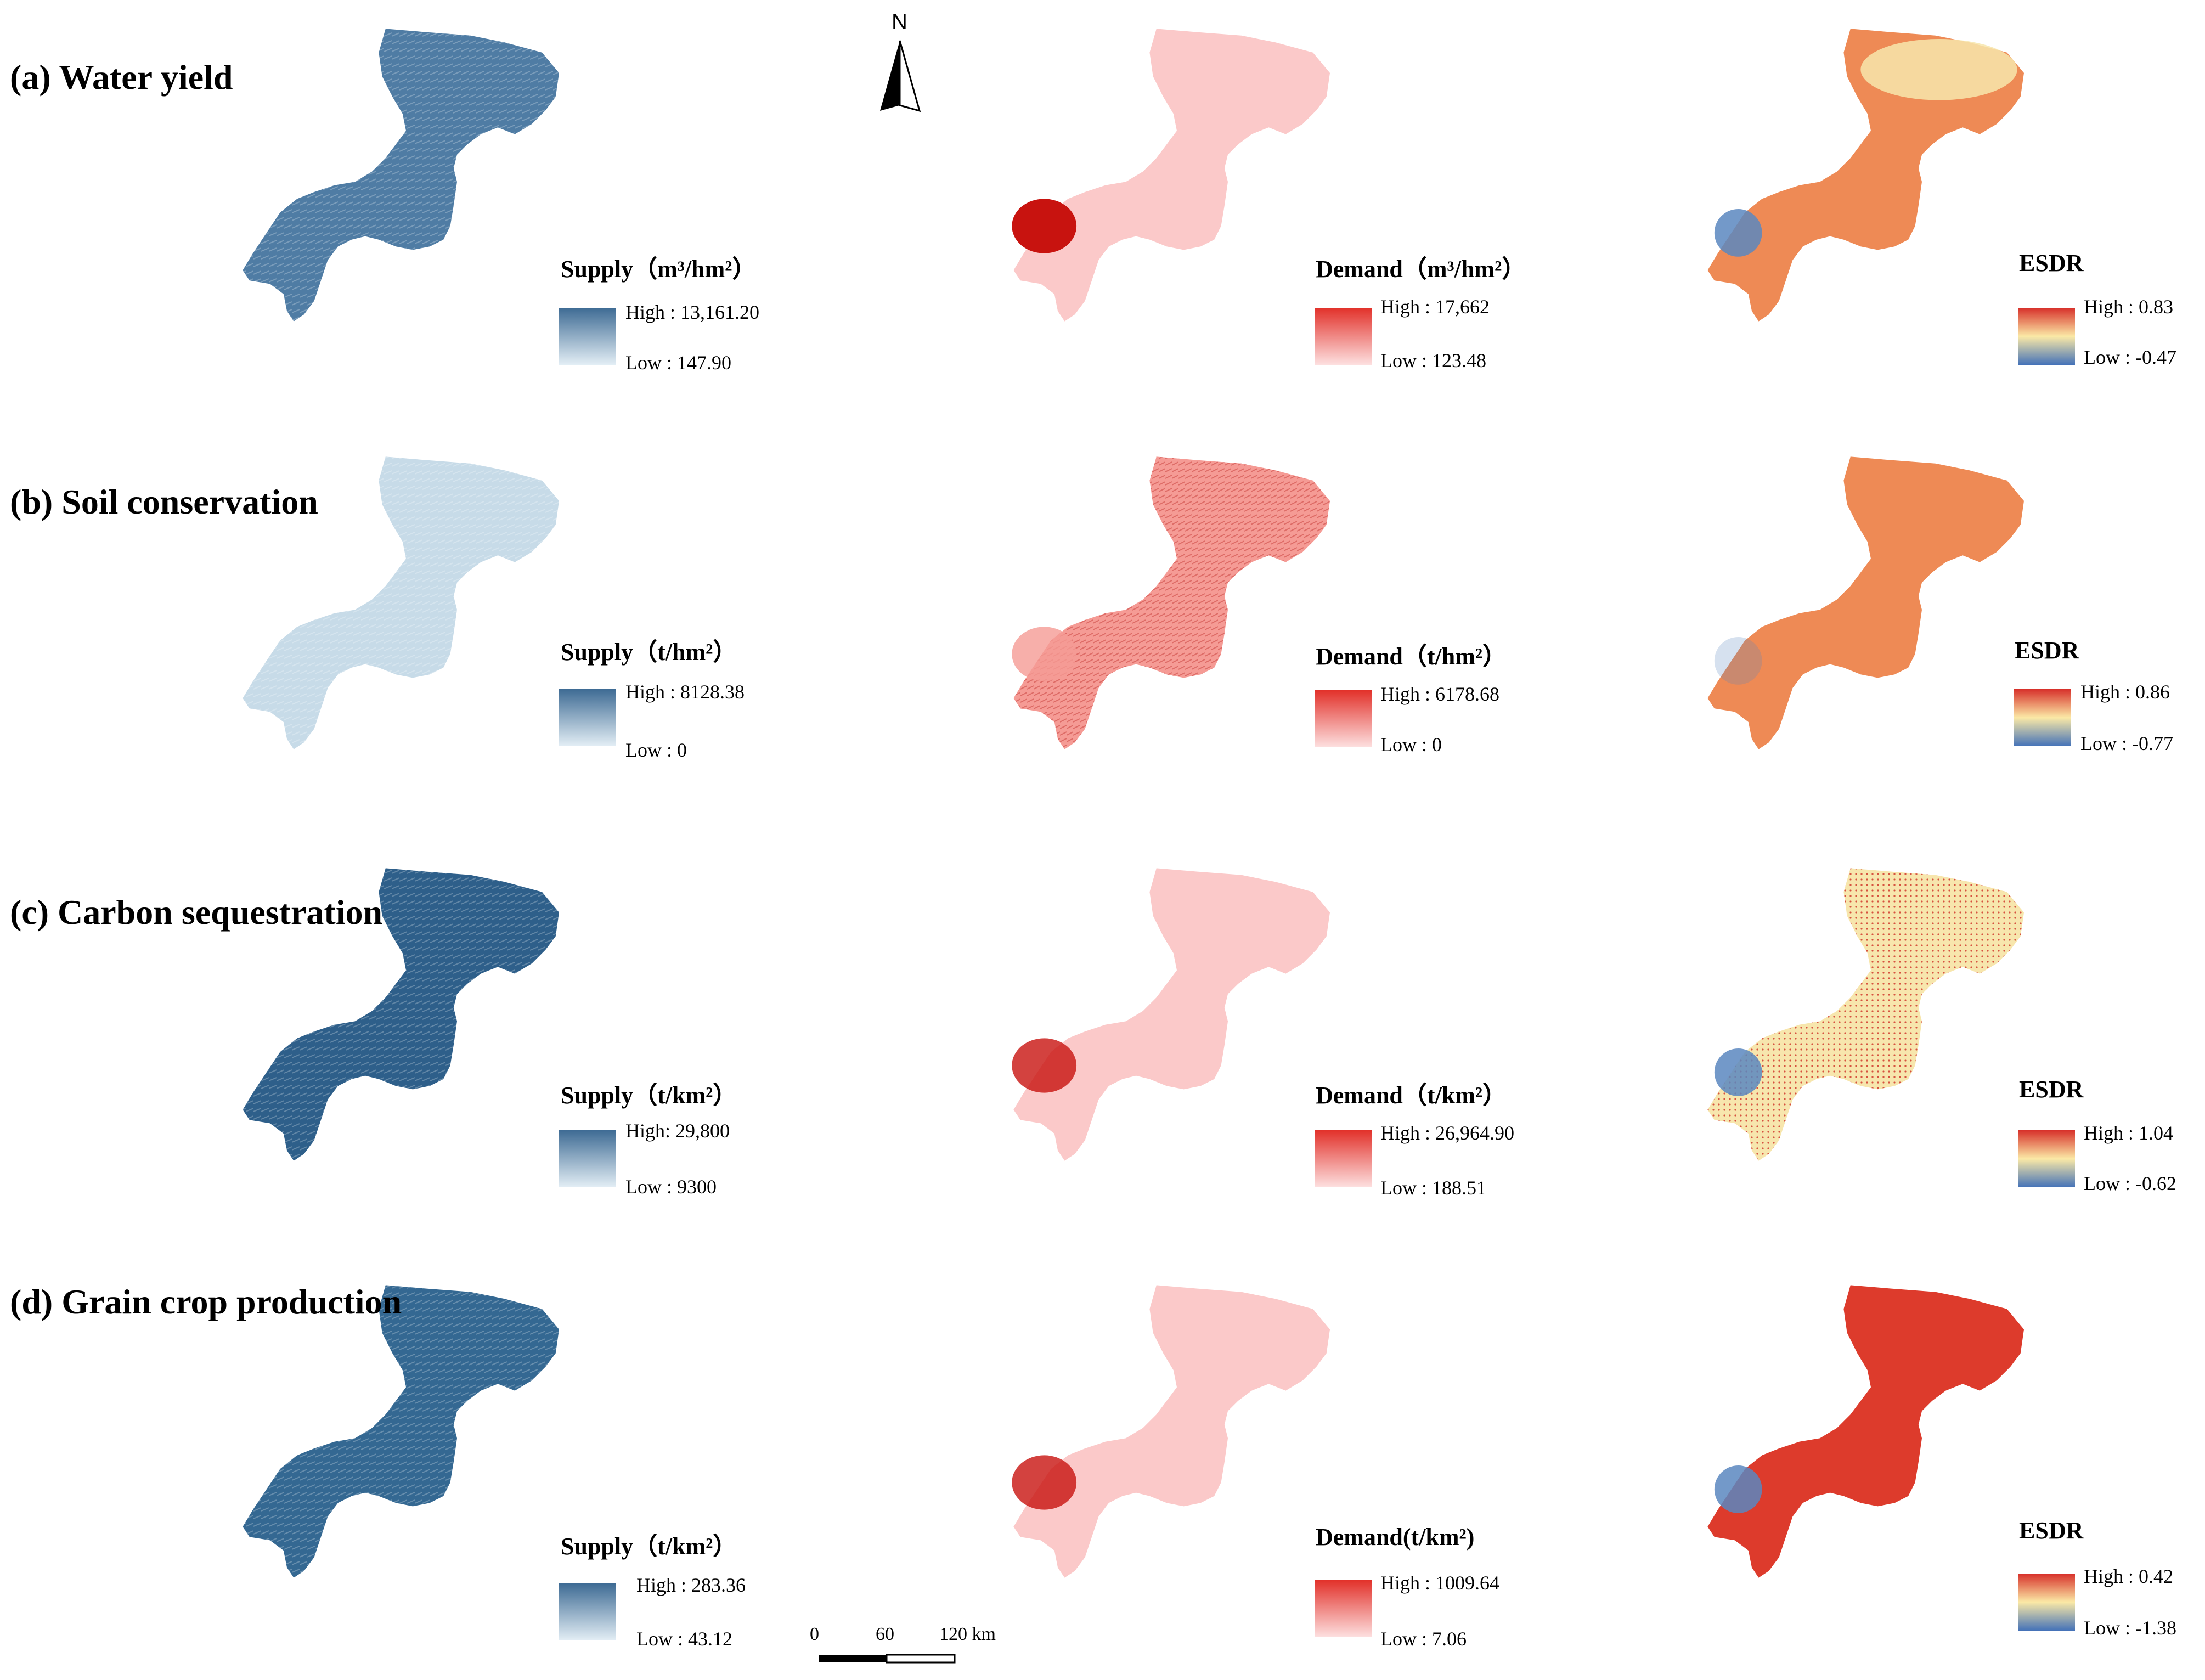 The width and height of the screenshot is (2205, 1680). I want to click on legend-ramp-b-demand, so click(1343, 718).